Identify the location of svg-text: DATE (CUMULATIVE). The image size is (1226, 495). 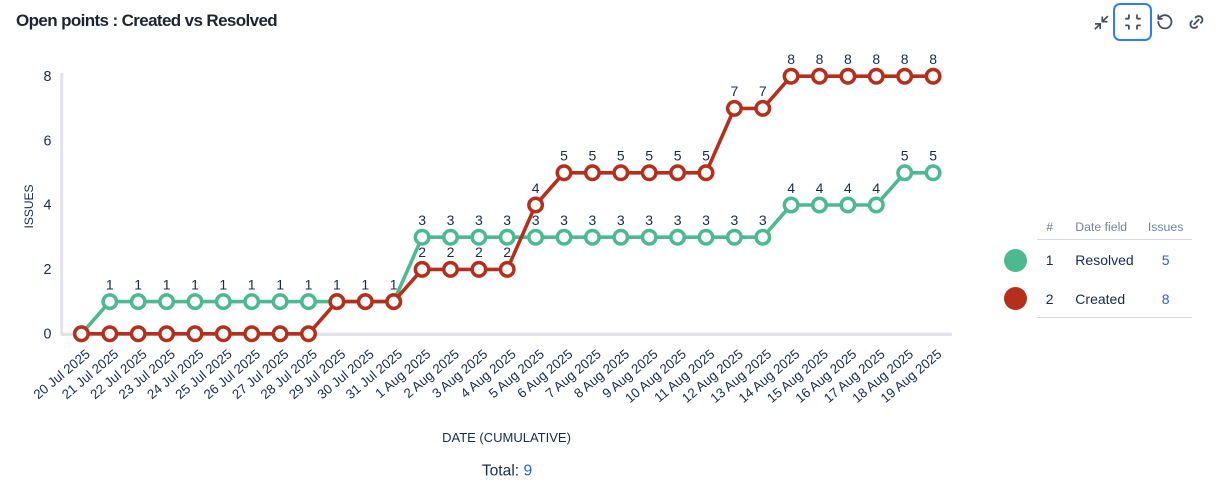
(506, 437).